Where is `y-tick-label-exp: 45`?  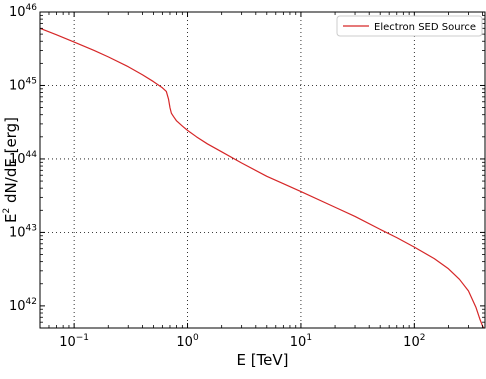
y-tick-label-exp: 45 is located at coordinates (31, 81).